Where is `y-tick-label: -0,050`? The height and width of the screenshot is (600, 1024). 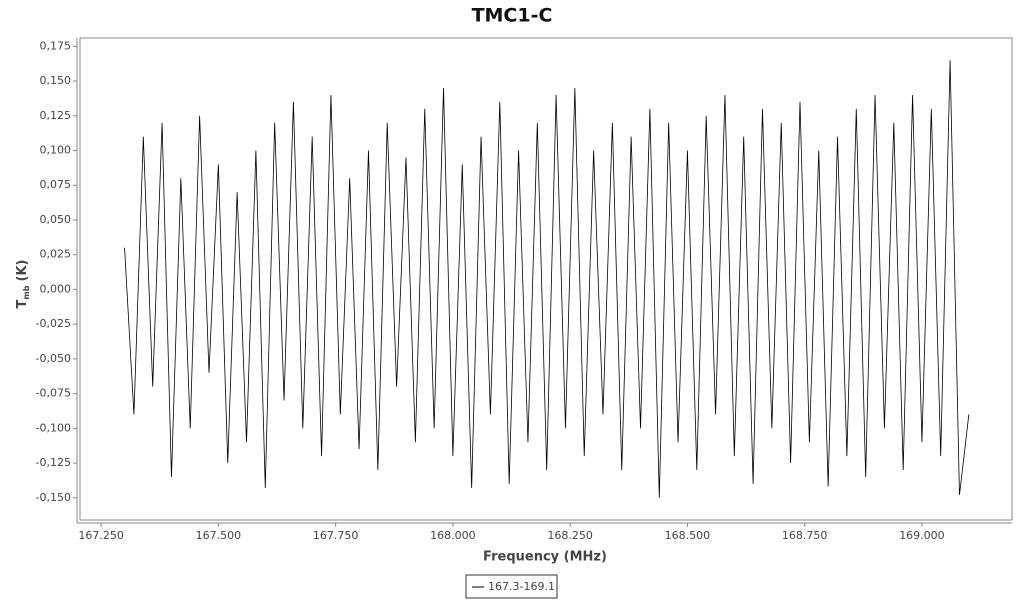 y-tick-label: -0,050 is located at coordinates (53, 358).